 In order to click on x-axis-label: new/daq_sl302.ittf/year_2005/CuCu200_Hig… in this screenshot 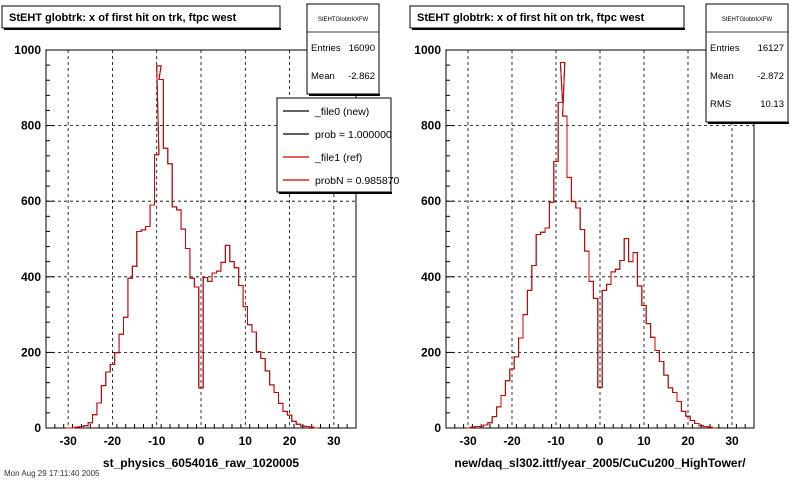, I will do `click(600, 463)`.